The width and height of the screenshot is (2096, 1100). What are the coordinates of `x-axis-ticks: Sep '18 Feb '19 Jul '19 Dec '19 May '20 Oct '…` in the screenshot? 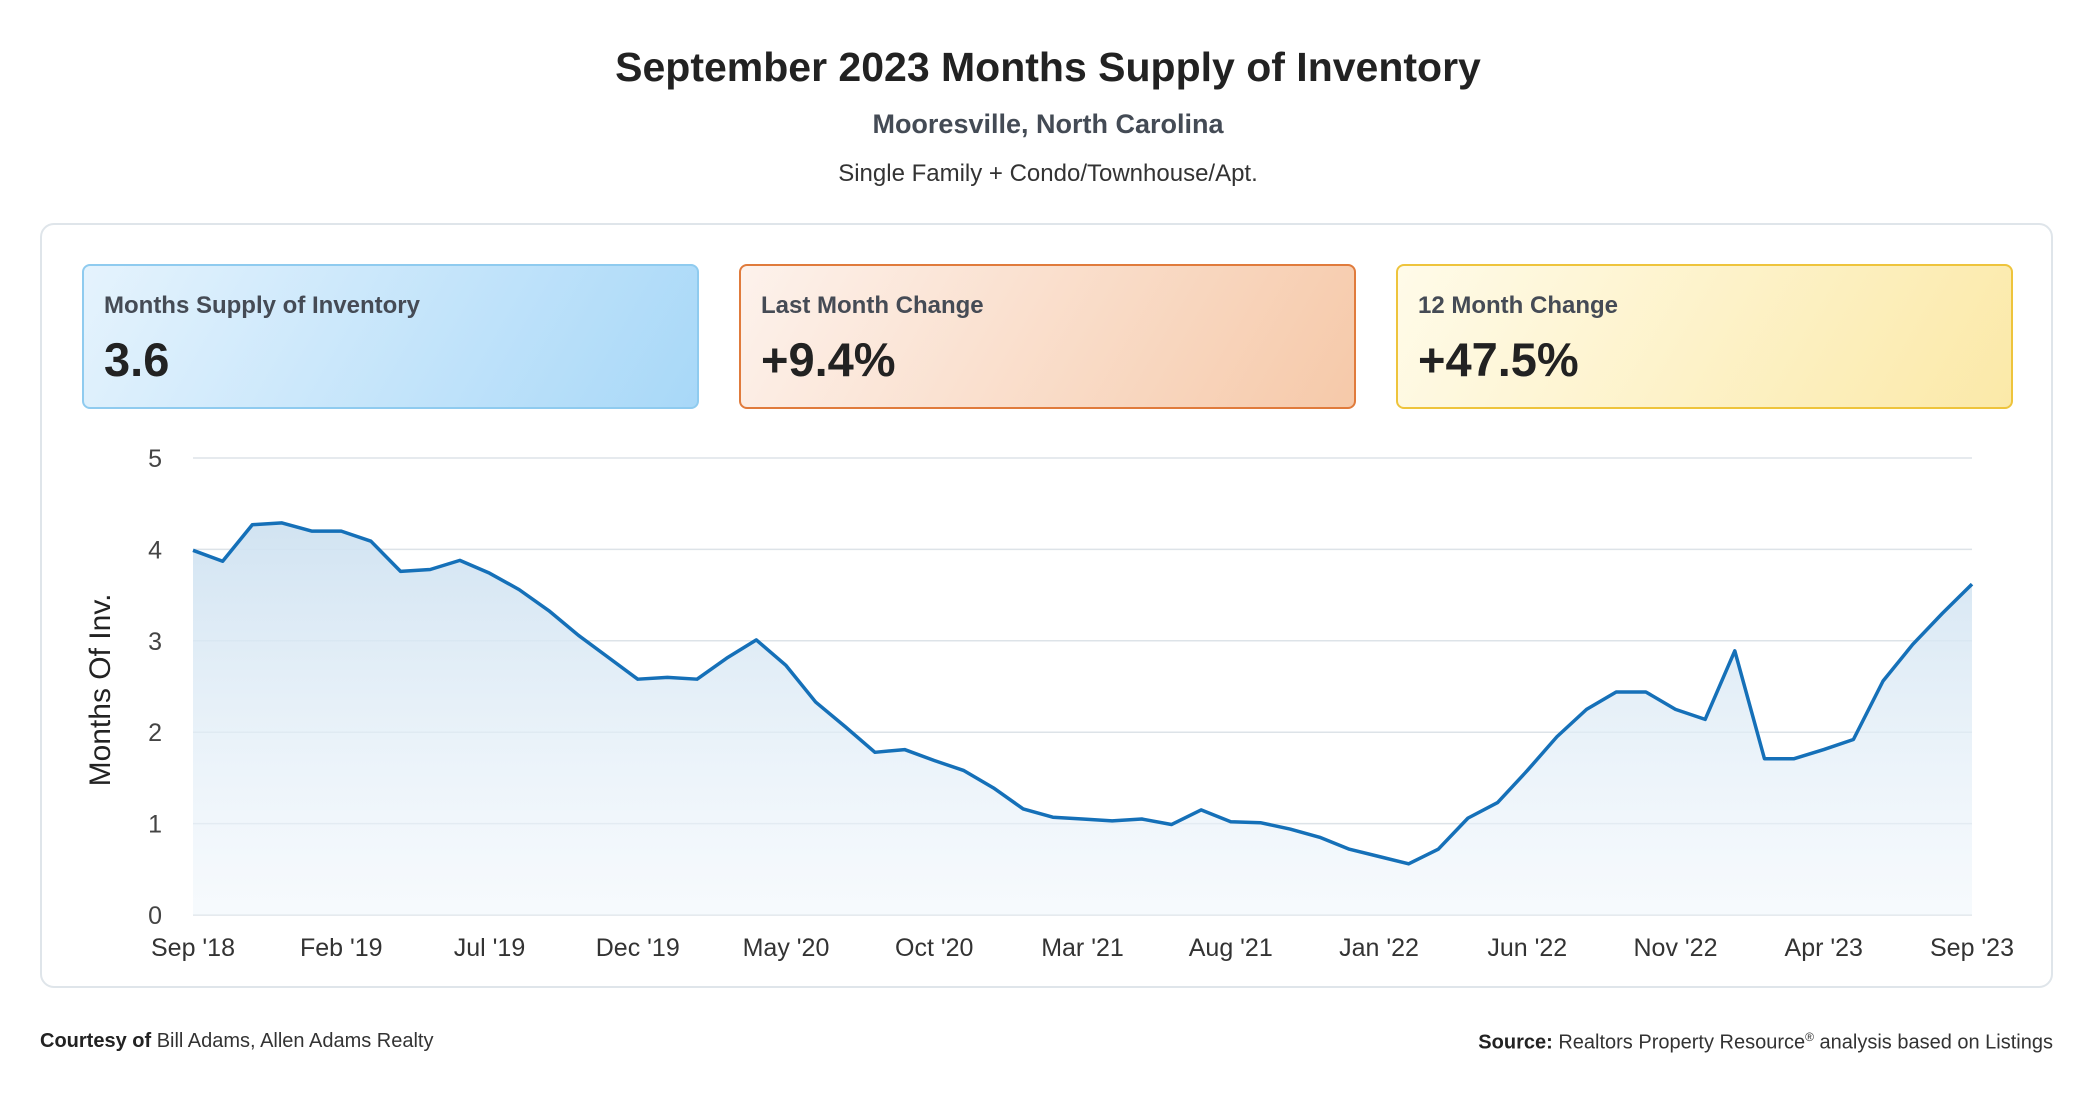 It's located at (1082, 948).